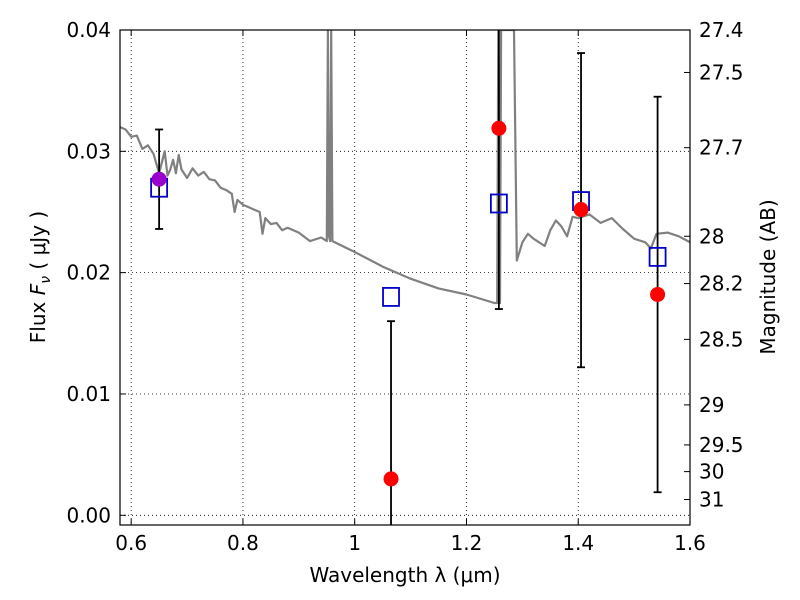  What do you see at coordinates (721, 284) in the screenshot?
I see `mag-tick-label: 28.2` at bounding box center [721, 284].